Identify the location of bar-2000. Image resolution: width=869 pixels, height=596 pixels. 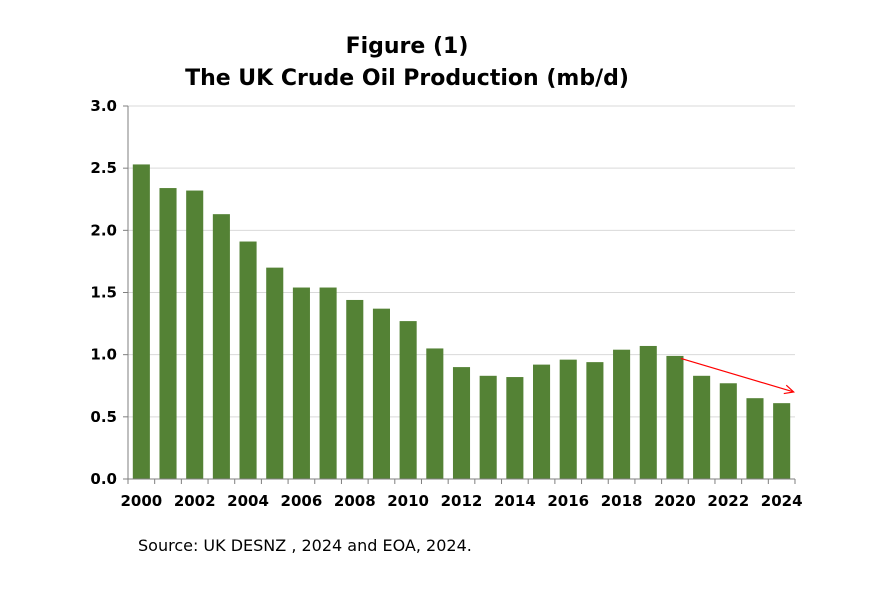
(141, 322).